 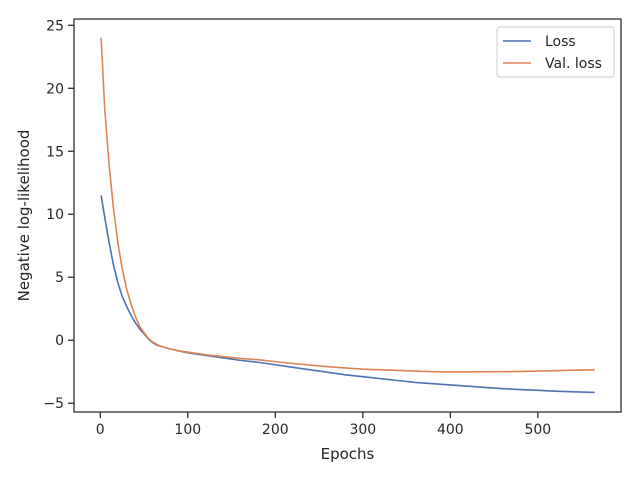 What do you see at coordinates (100, 430) in the screenshot?
I see `x-tick-label: 0` at bounding box center [100, 430].